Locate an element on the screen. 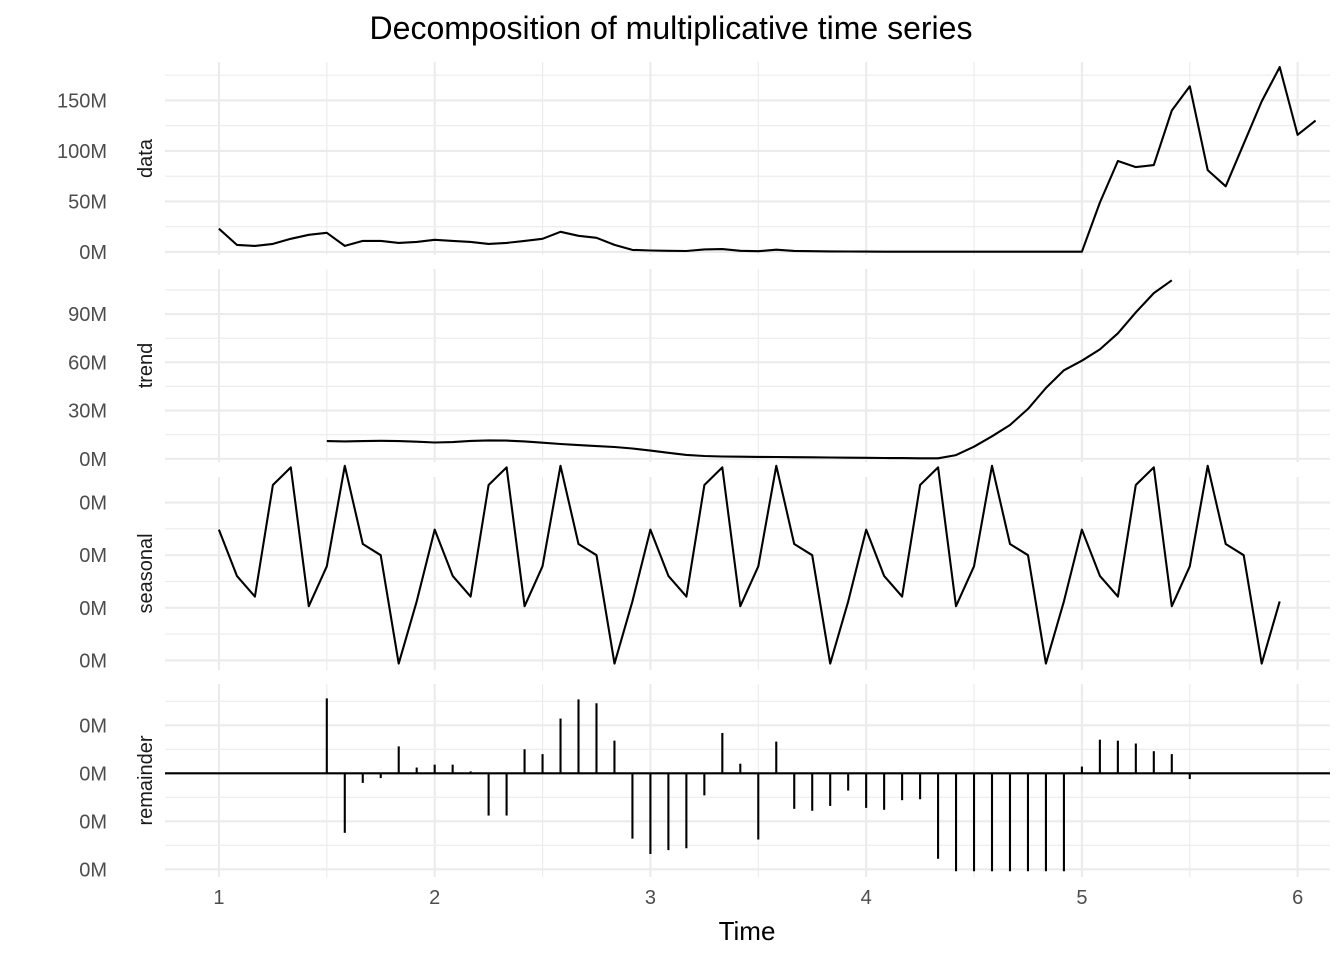  panel-label-data: data is located at coordinates (146, 158).